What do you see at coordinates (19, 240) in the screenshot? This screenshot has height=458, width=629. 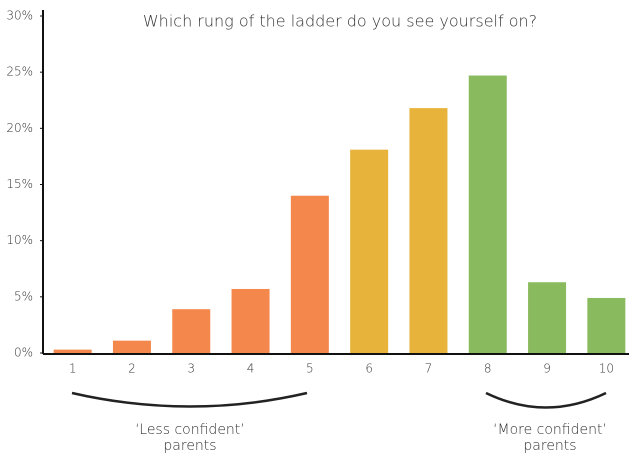 I see `y-tick-label: 10%` at bounding box center [19, 240].